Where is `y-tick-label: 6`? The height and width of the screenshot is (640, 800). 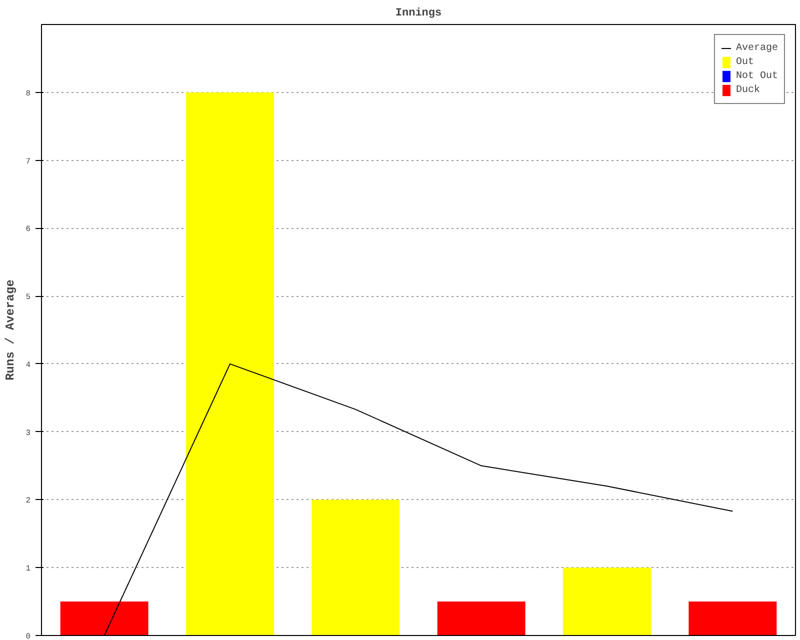 y-tick-label: 6 is located at coordinates (28, 229).